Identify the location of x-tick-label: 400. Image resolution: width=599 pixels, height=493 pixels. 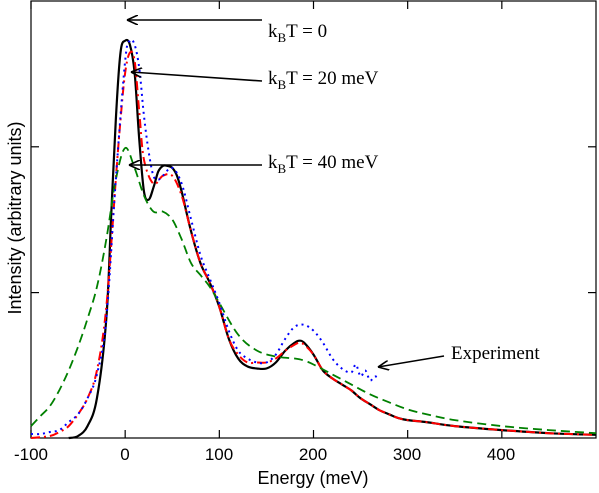
(501, 454).